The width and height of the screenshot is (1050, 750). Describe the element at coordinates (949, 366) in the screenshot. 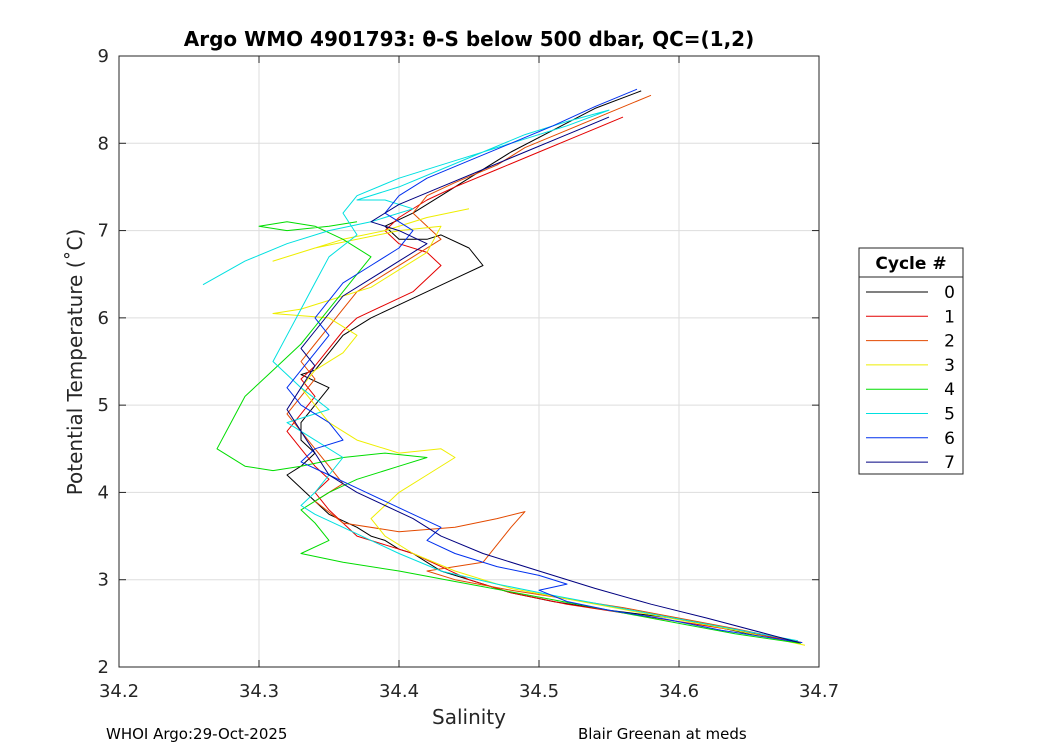

I see `legend-label-cycle-3: 3` at that location.